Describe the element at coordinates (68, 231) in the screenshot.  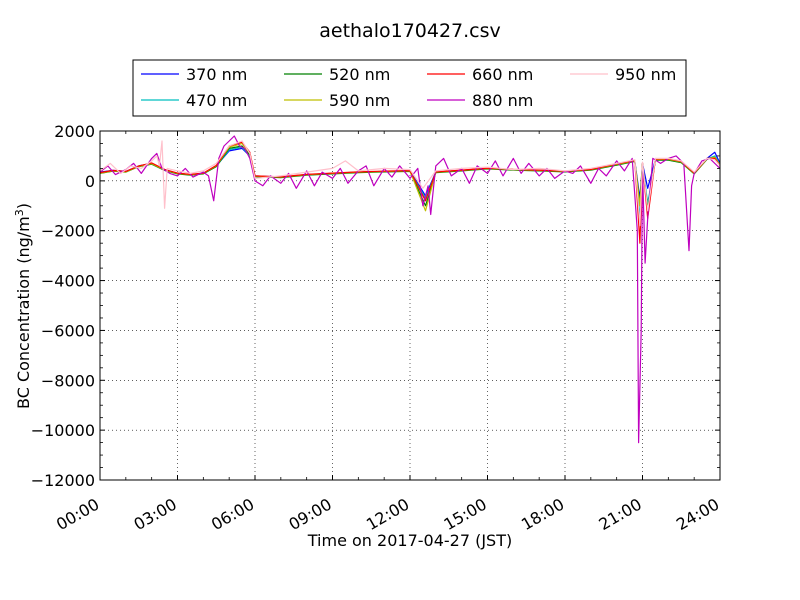
I see `y-tick-label: −2000` at that location.